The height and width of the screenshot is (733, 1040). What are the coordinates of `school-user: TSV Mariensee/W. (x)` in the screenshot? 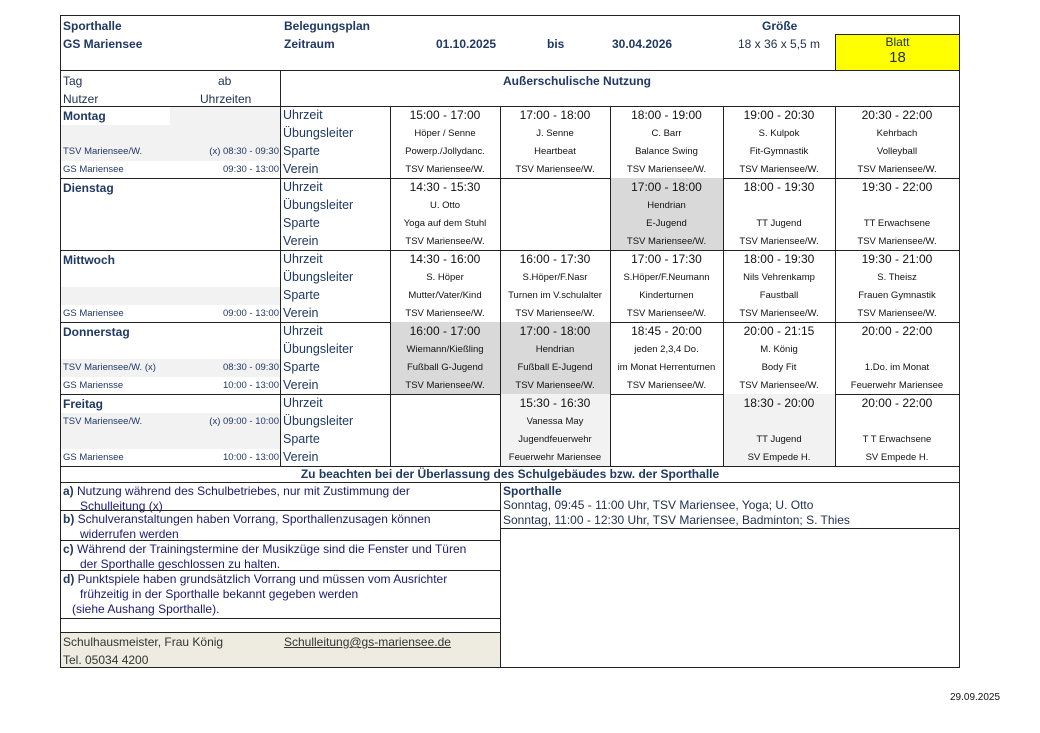 It's located at (109, 367).